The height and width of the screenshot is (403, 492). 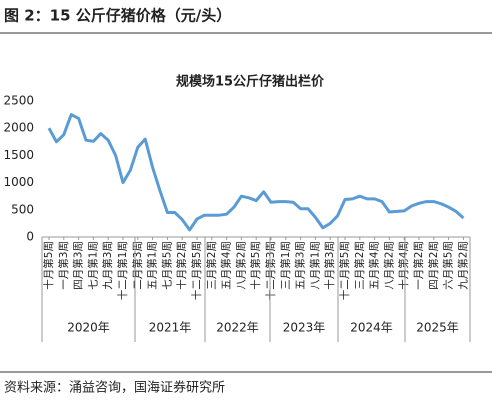 I want to click on y-tick-label: 2500, so click(x=18, y=101).